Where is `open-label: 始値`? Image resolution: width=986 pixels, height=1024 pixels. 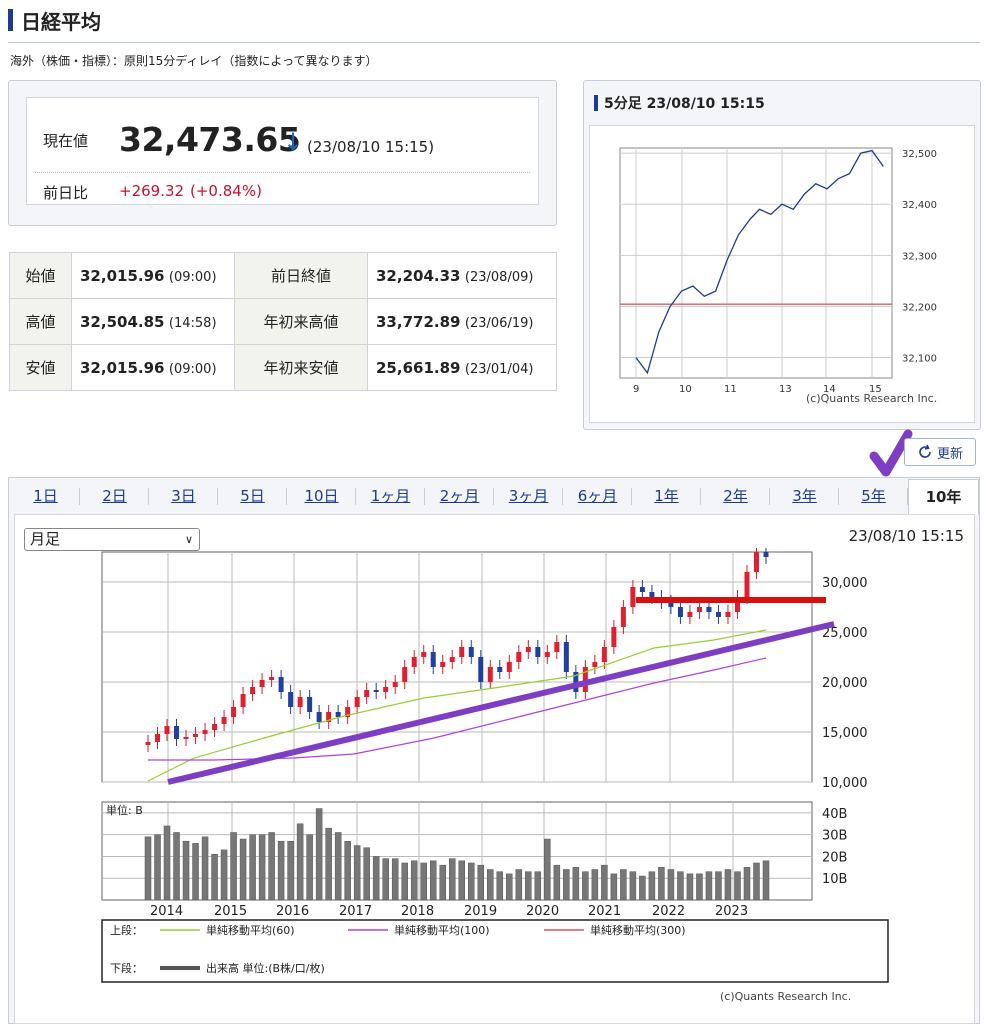
open-label: 始値 is located at coordinates (40, 275).